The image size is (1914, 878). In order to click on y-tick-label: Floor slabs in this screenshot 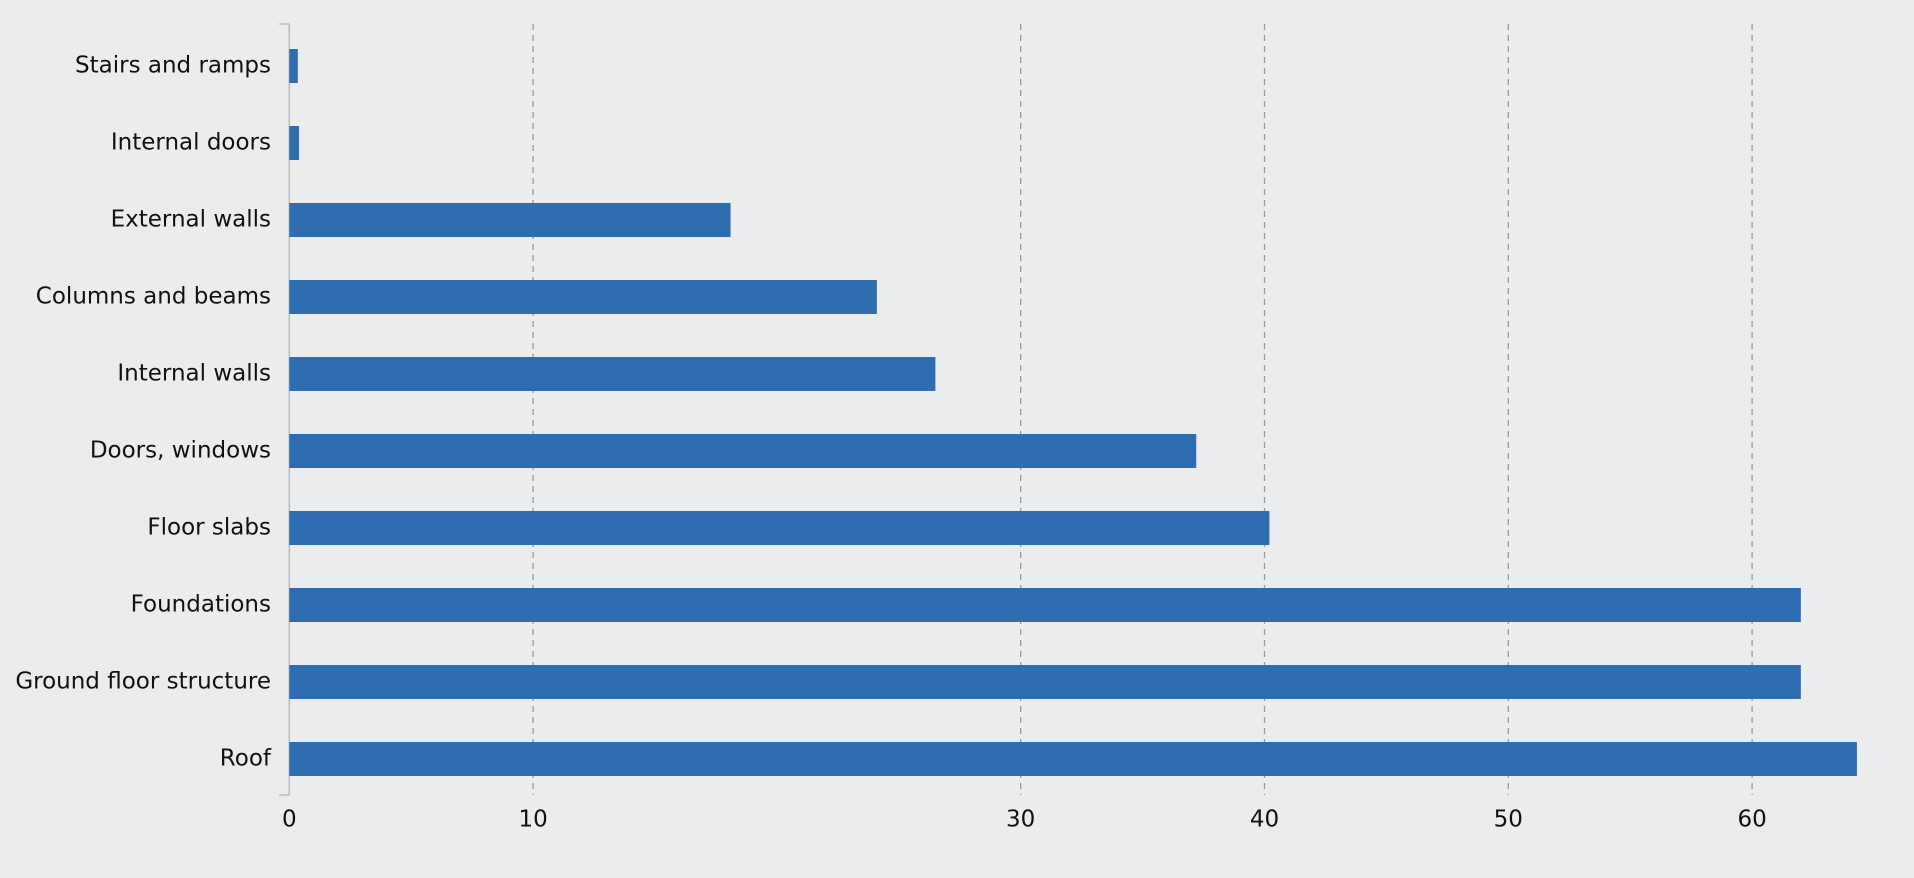, I will do `click(209, 528)`.